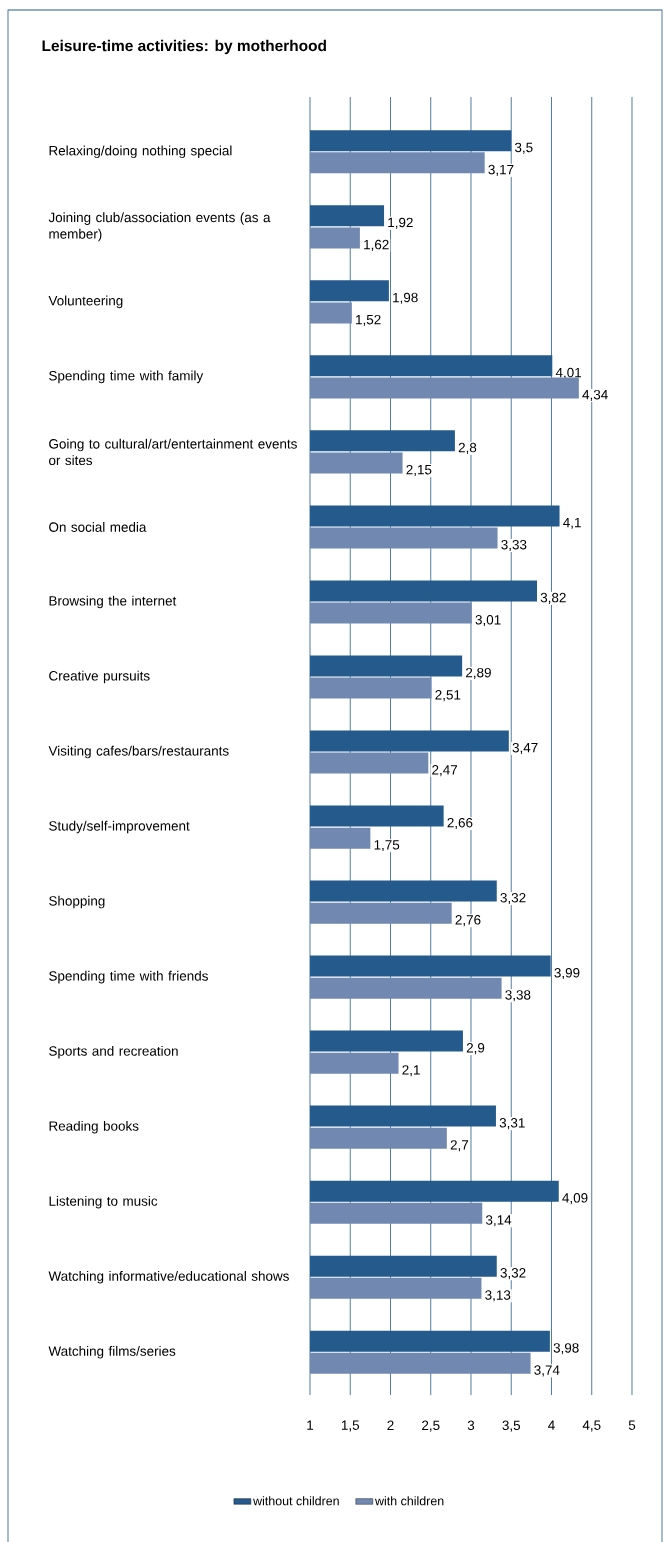 This screenshot has width=666, height=1542. What do you see at coordinates (498, 1296) in the screenshot?
I see `data-label: 3,13` at bounding box center [498, 1296].